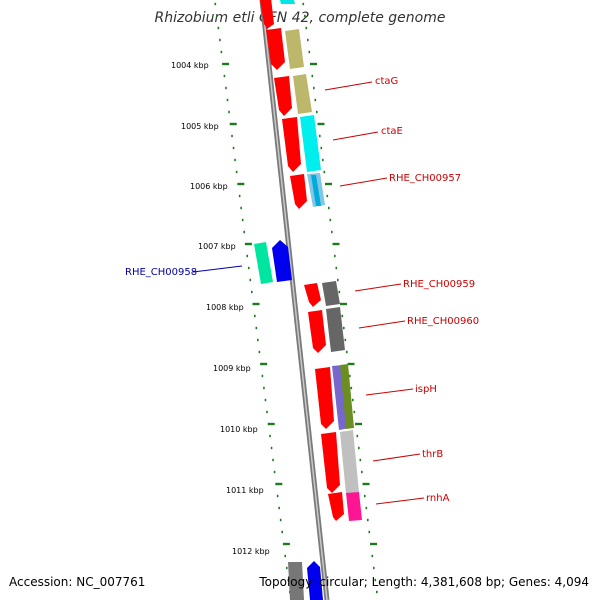  I want to click on accession-text: Accession: NC_007761, so click(77, 582).